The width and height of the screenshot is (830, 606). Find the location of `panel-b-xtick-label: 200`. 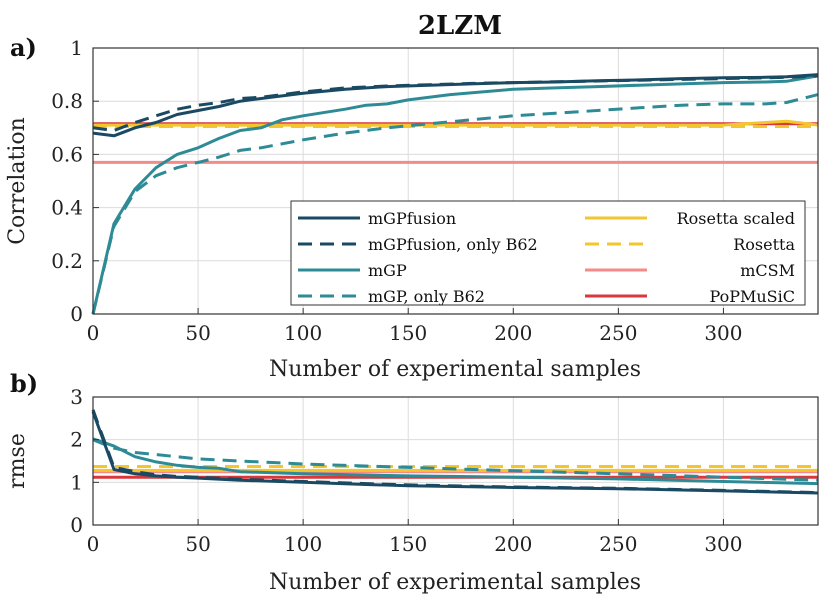

panel-b-xtick-label: 200 is located at coordinates (513, 544).